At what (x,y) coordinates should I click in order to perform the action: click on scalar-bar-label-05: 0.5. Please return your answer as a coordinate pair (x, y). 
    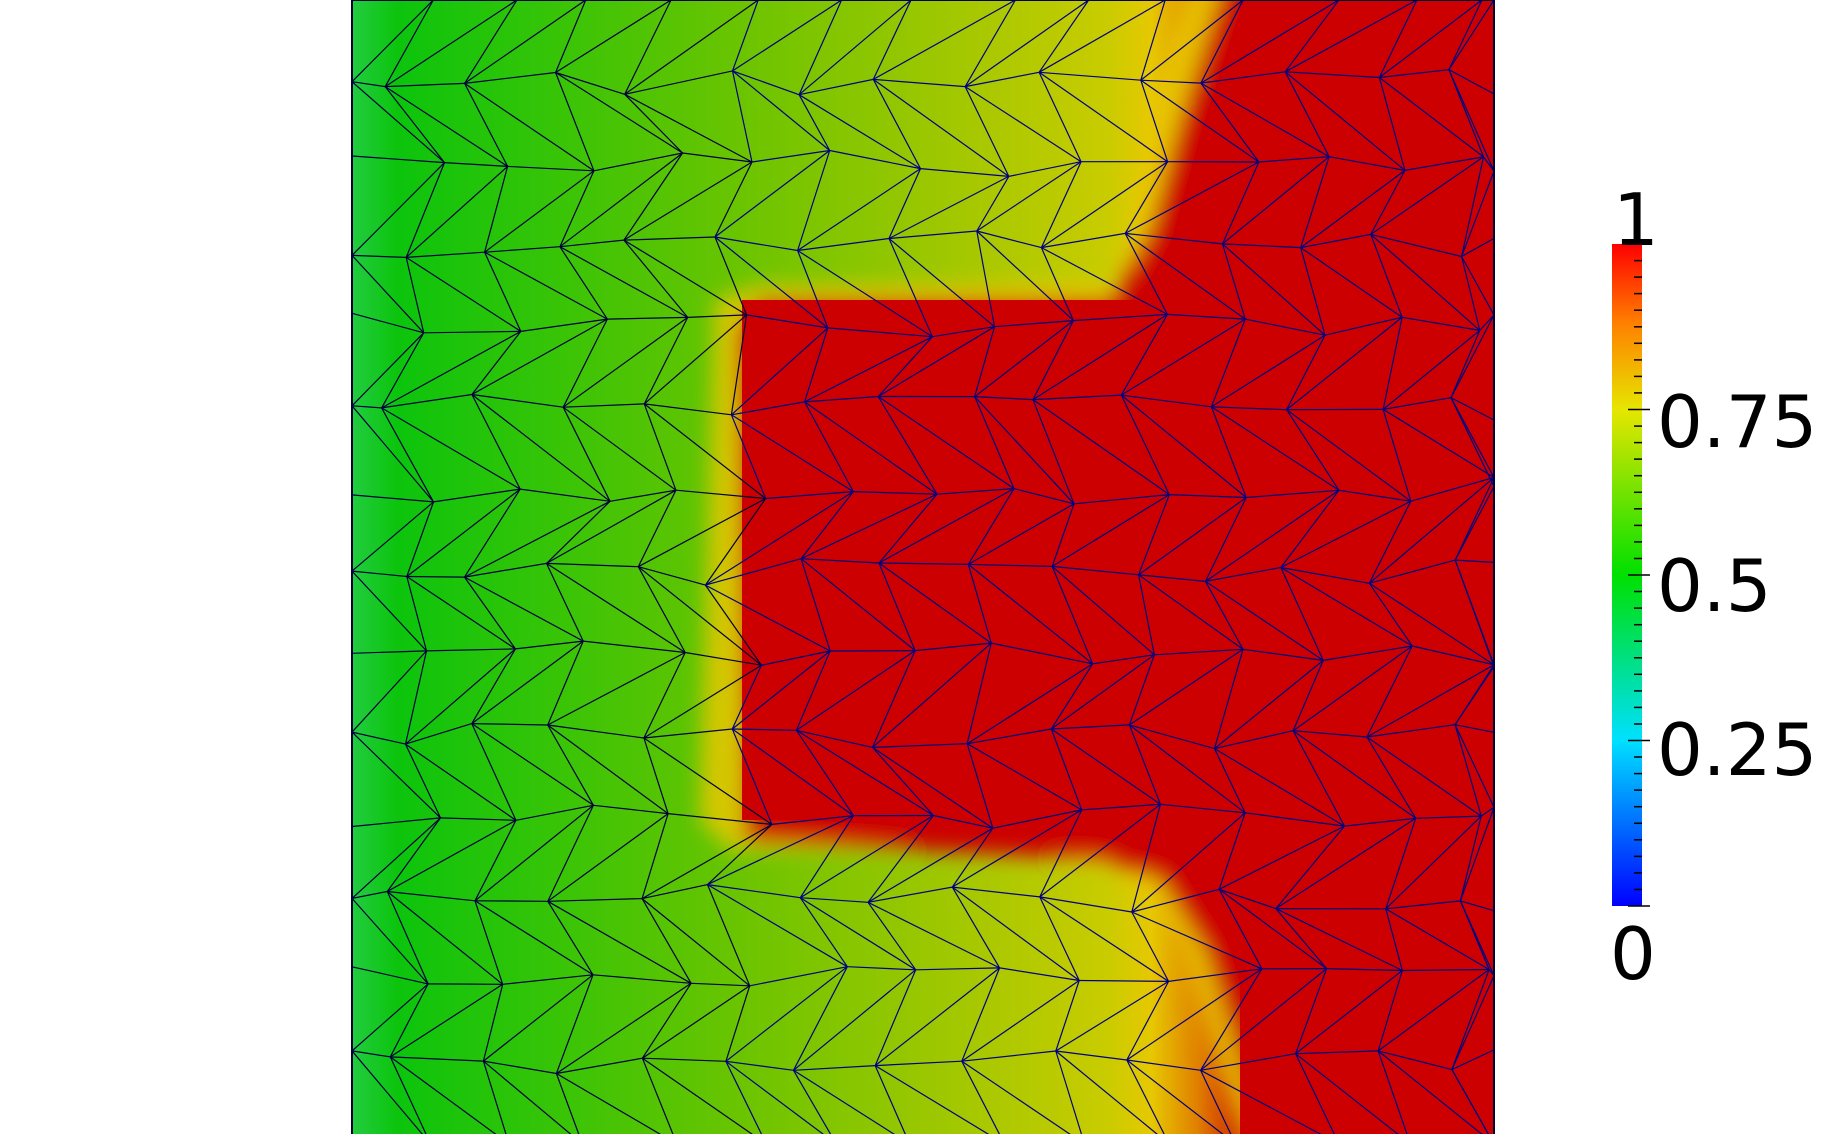
    Looking at the image, I should click on (1714, 586).